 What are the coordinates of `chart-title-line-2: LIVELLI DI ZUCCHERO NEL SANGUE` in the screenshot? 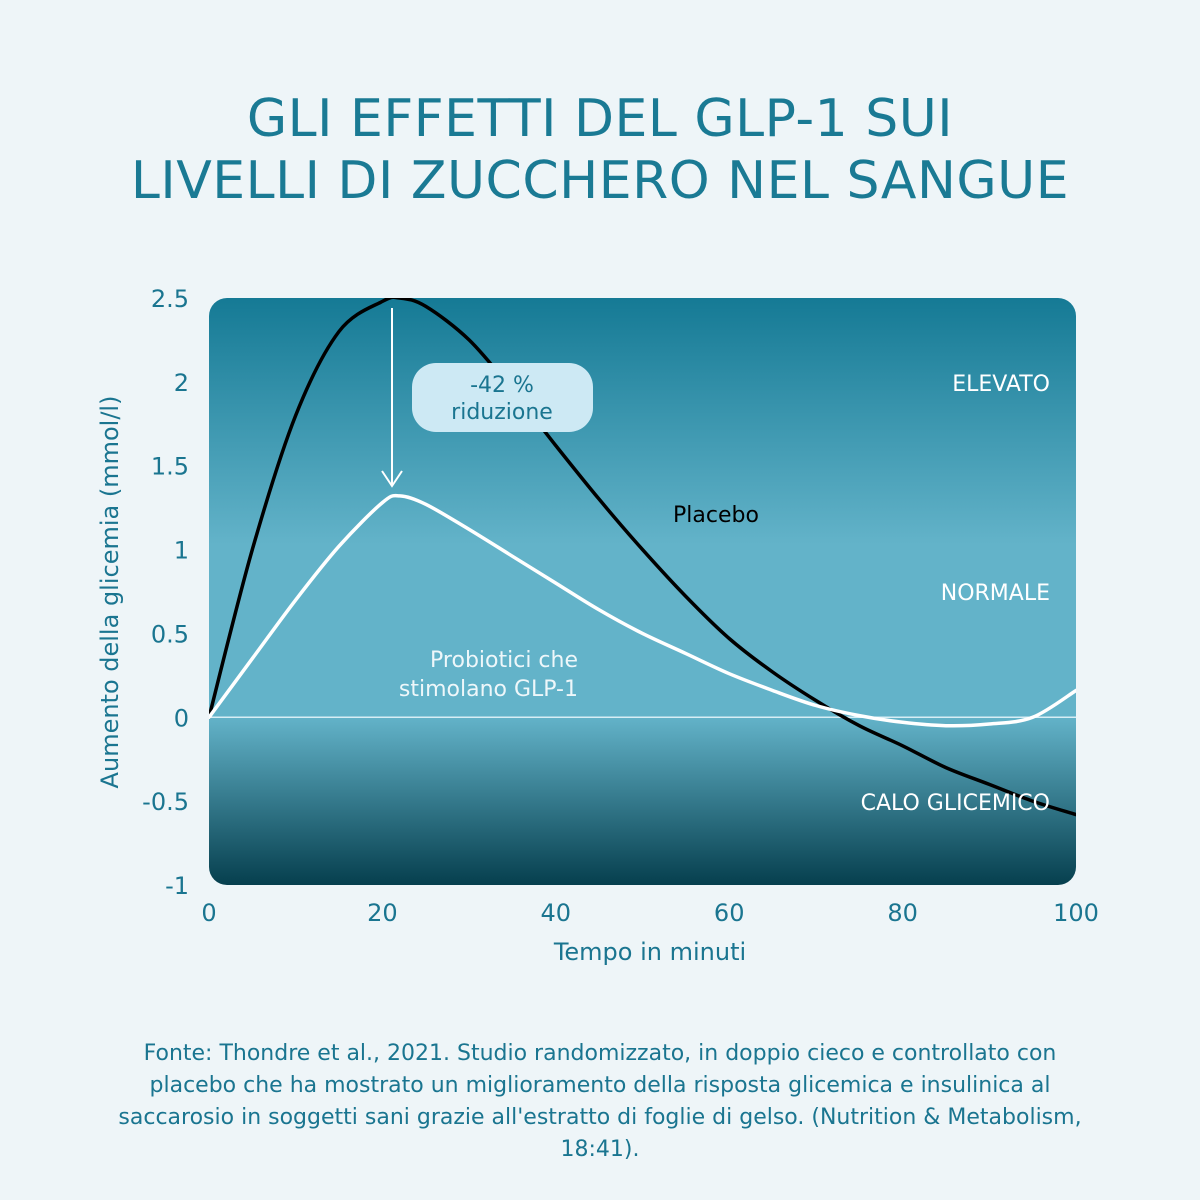 It's located at (600, 181).